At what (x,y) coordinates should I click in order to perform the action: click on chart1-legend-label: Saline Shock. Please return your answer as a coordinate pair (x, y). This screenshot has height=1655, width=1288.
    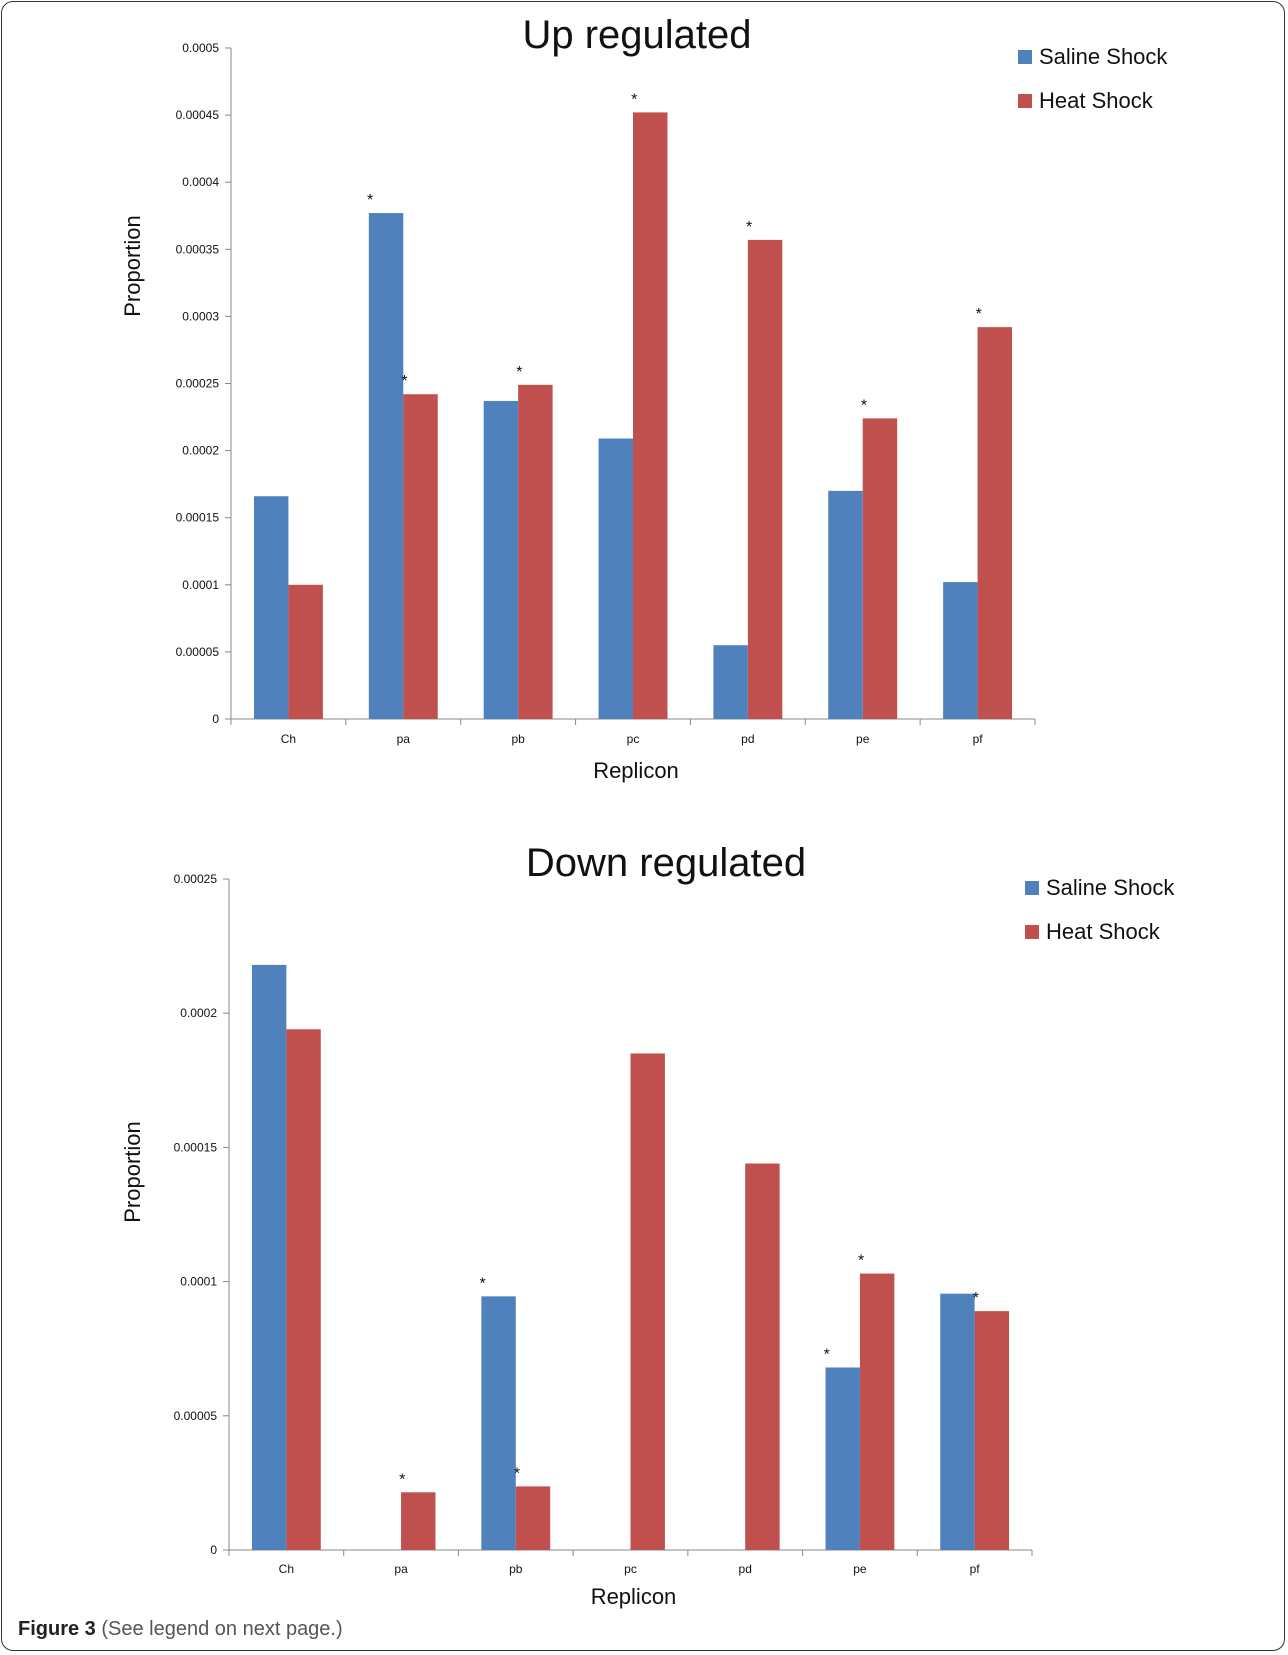
    Looking at the image, I should click on (1103, 56).